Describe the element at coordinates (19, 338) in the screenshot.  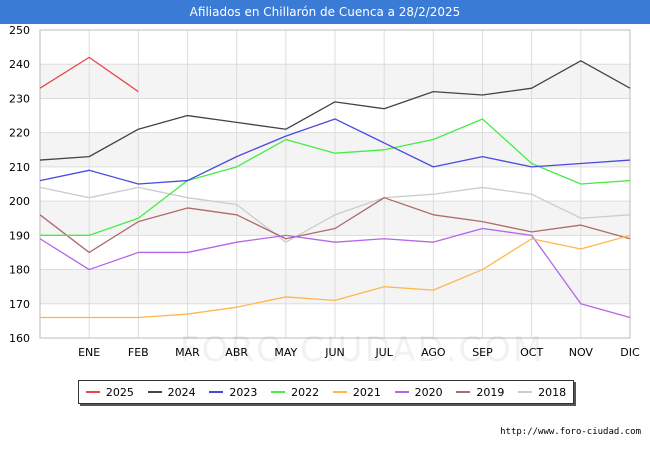
I see `y-tick-label: 160` at that location.